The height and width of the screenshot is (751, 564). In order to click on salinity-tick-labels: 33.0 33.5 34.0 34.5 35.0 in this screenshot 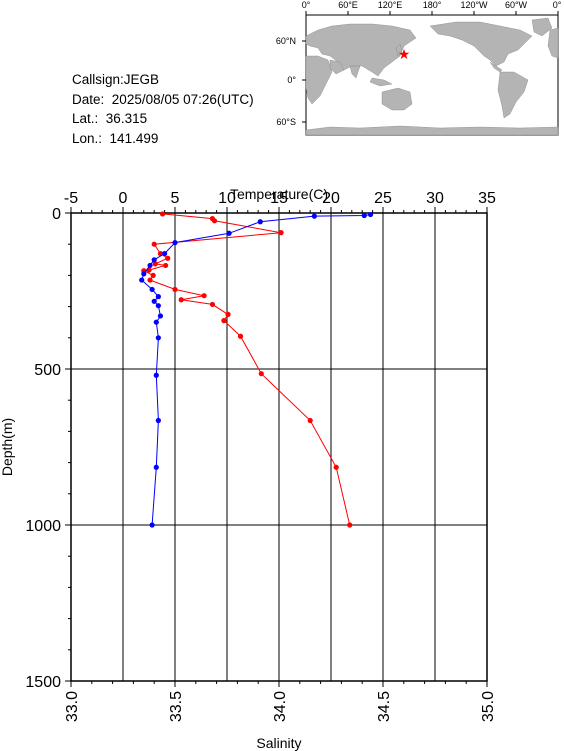, I will do `click(280, 706)`.